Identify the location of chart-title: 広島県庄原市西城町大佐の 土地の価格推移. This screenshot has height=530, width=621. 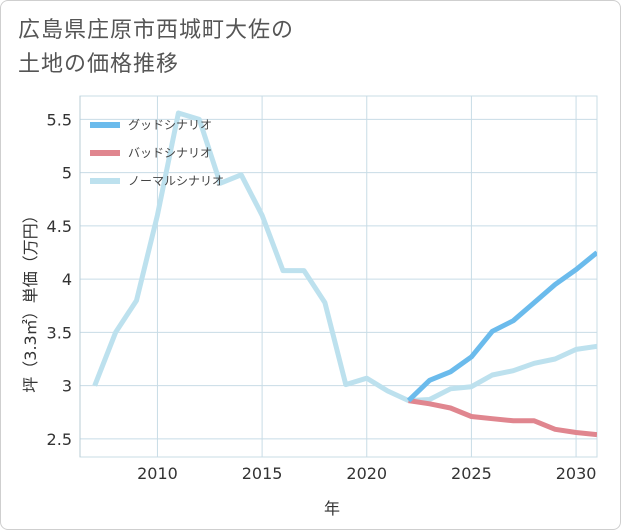
(298, 48).